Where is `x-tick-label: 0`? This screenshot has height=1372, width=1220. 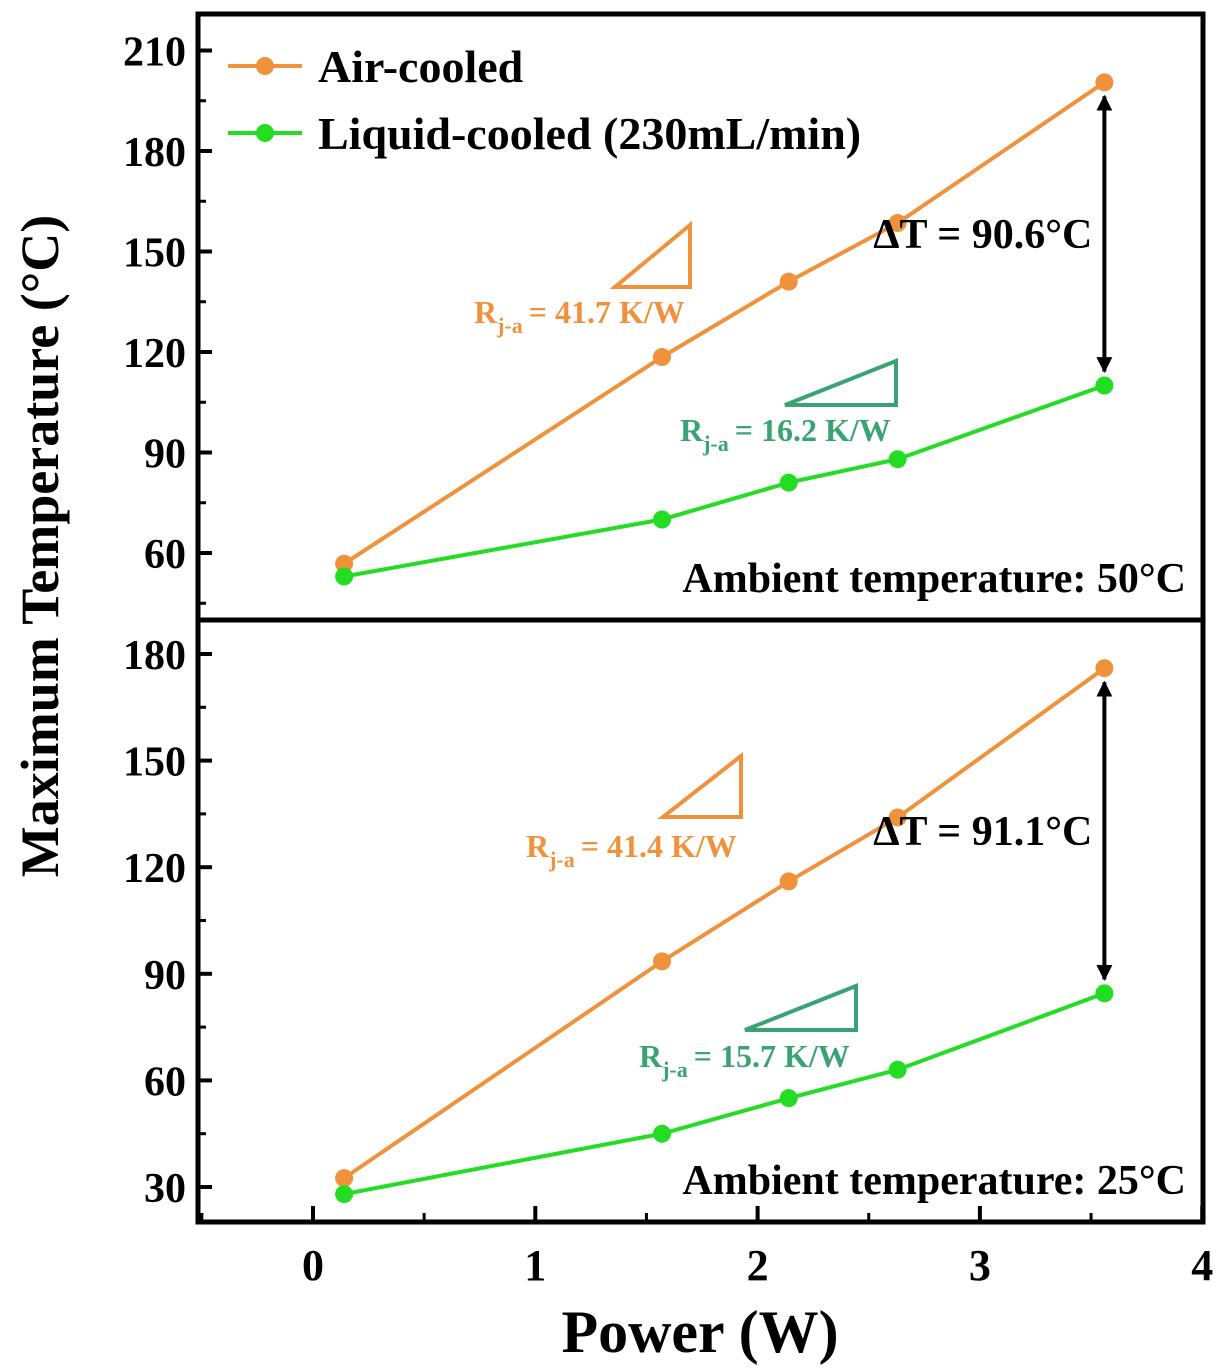 x-tick-label: 0 is located at coordinates (313, 1265).